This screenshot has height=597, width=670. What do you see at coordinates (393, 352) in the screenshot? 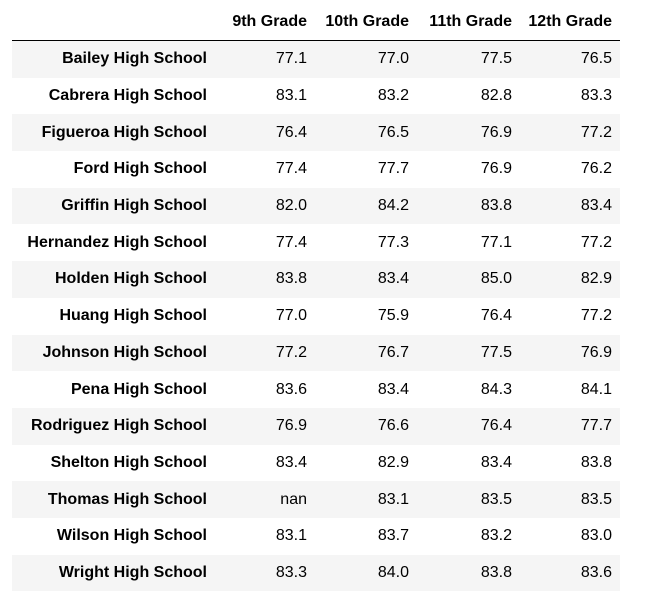
I see `cell-10th-grade: 76.7` at bounding box center [393, 352].